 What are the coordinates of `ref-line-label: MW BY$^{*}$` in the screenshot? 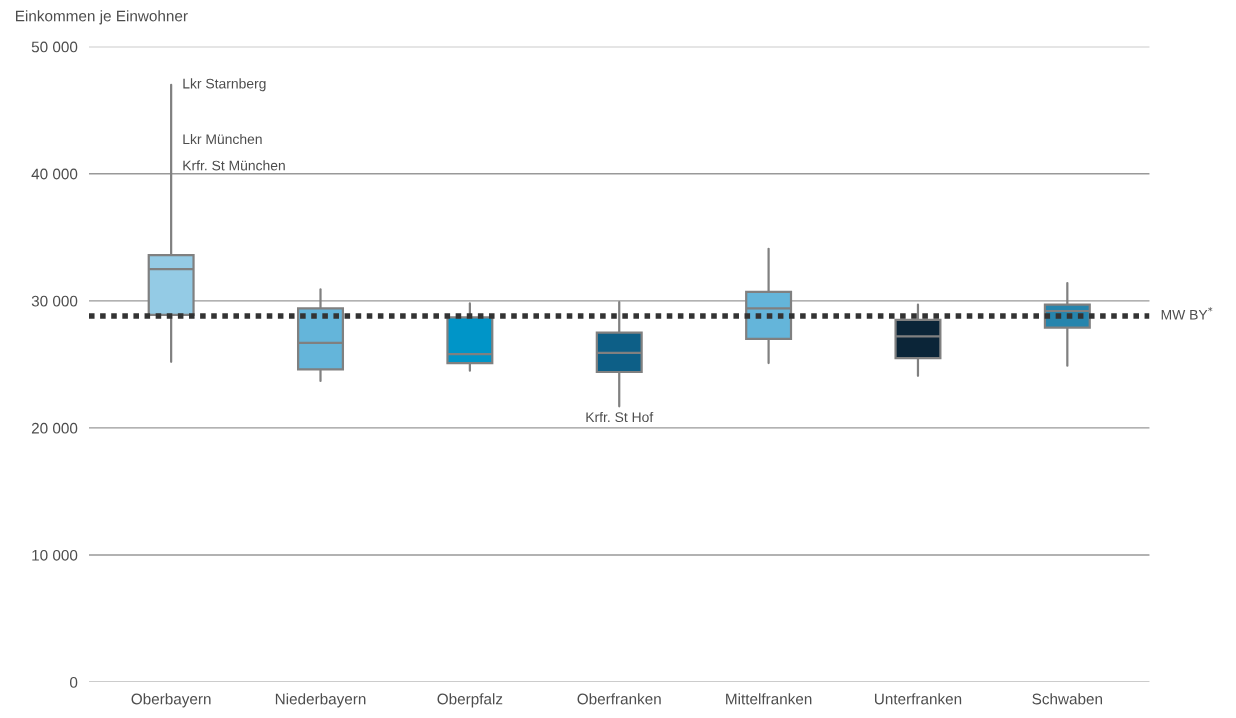 It's located at (1187, 313).